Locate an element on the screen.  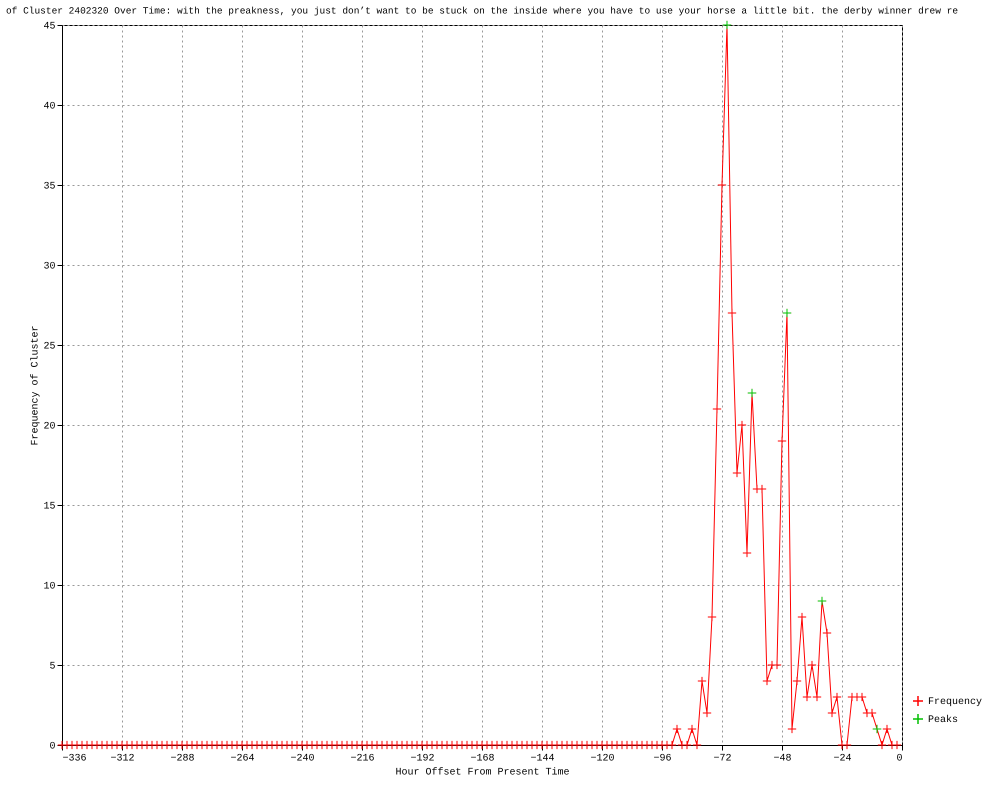
y-tick-label: 15 is located at coordinates (49, 507).